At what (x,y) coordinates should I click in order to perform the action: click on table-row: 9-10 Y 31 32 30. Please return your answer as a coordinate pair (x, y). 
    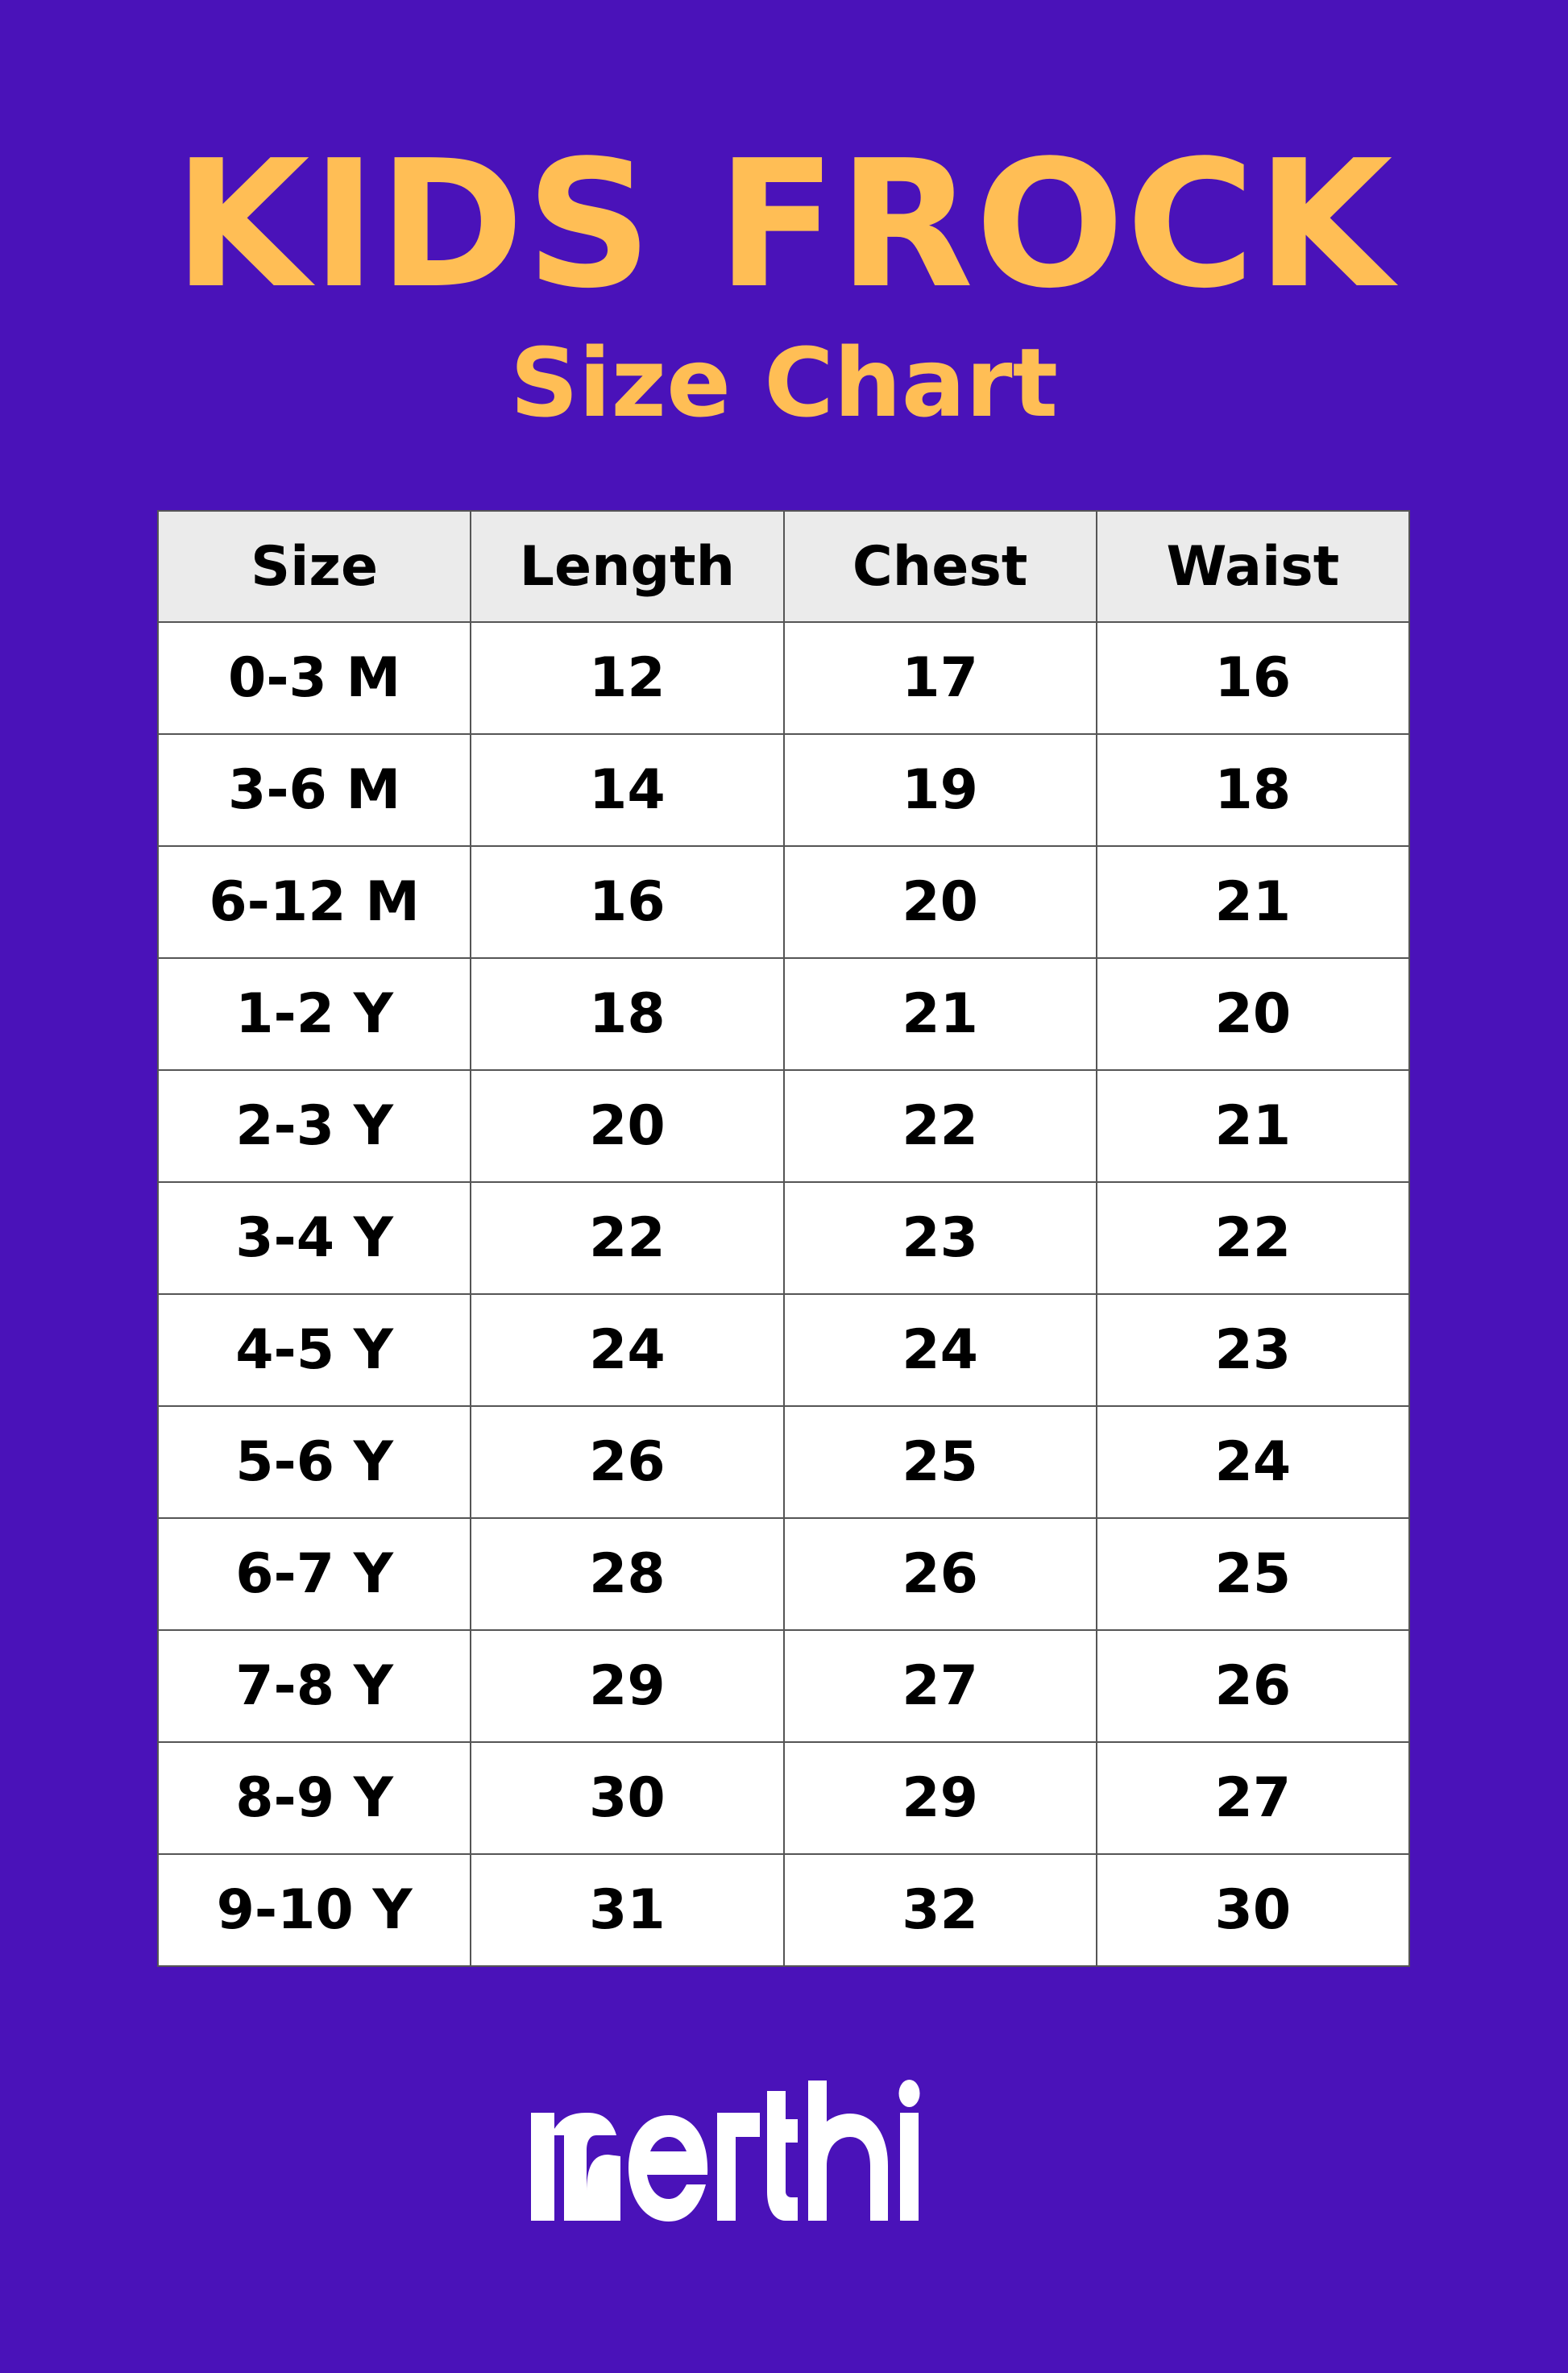
    Looking at the image, I should click on (783, 1910).